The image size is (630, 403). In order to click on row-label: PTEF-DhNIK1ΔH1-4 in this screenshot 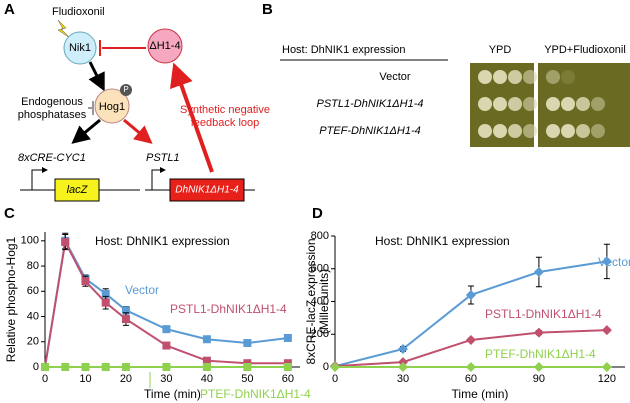, I will do `click(370, 131)`.